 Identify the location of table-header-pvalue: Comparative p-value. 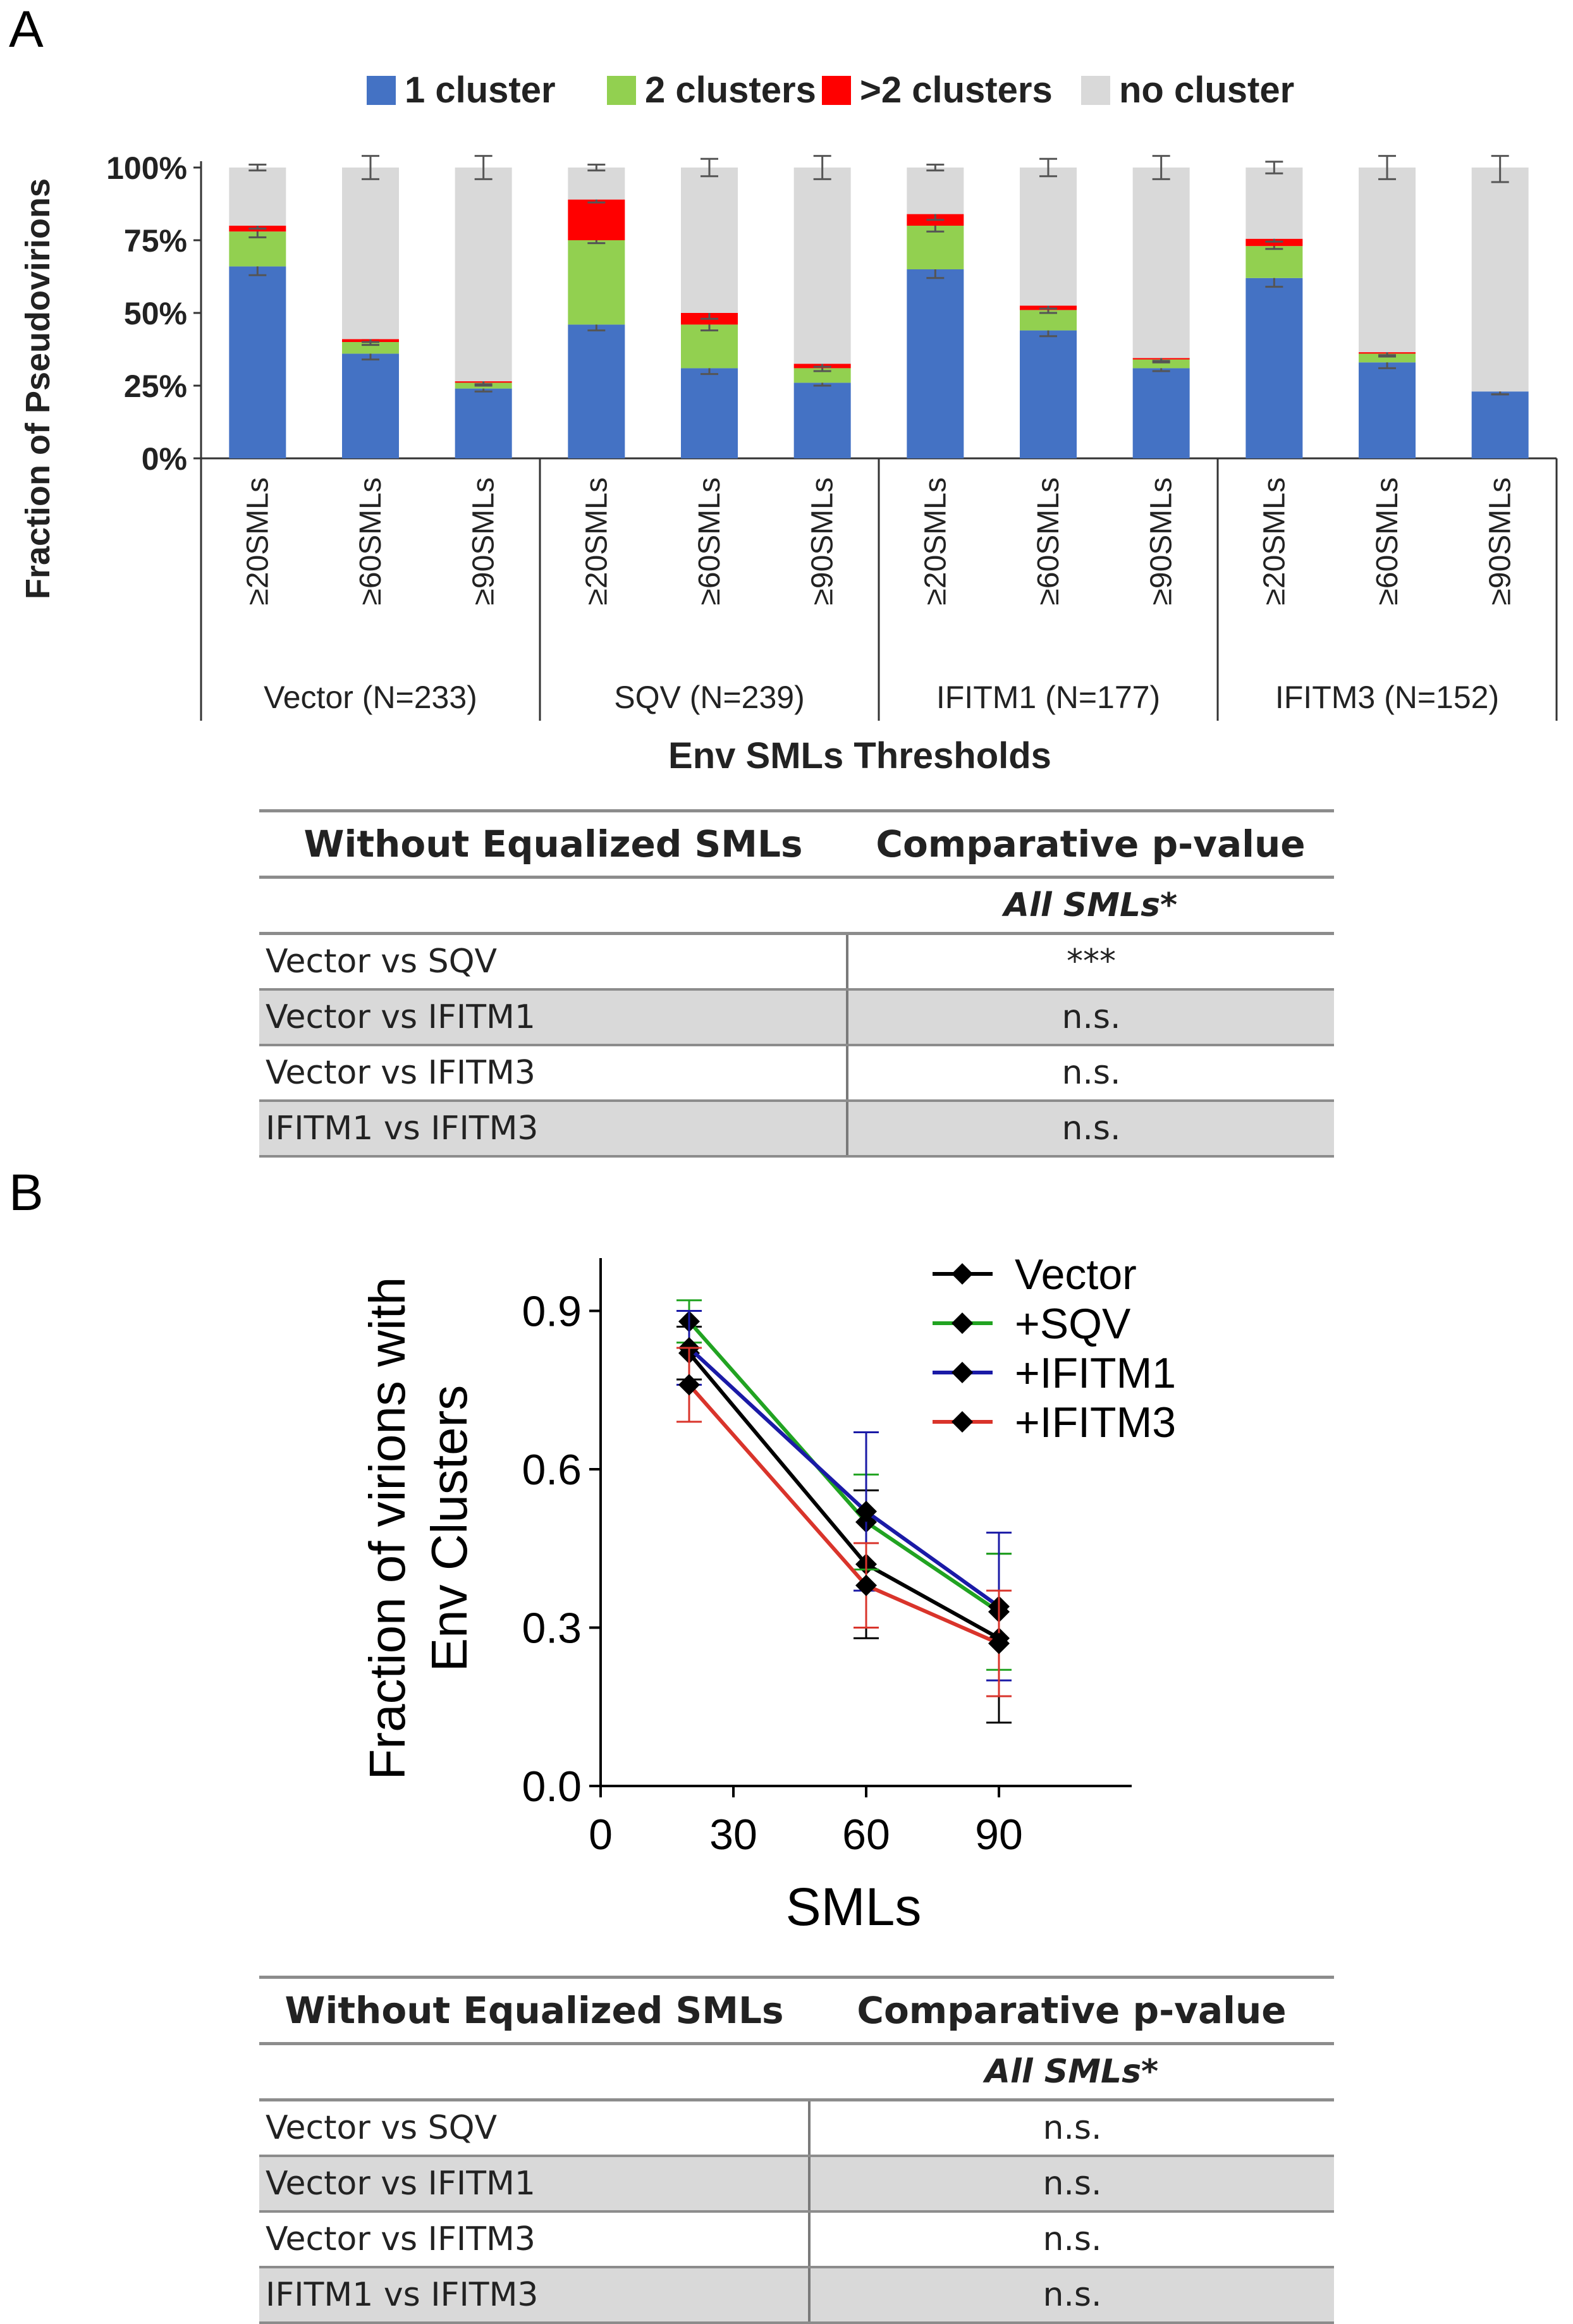
(1090, 844).